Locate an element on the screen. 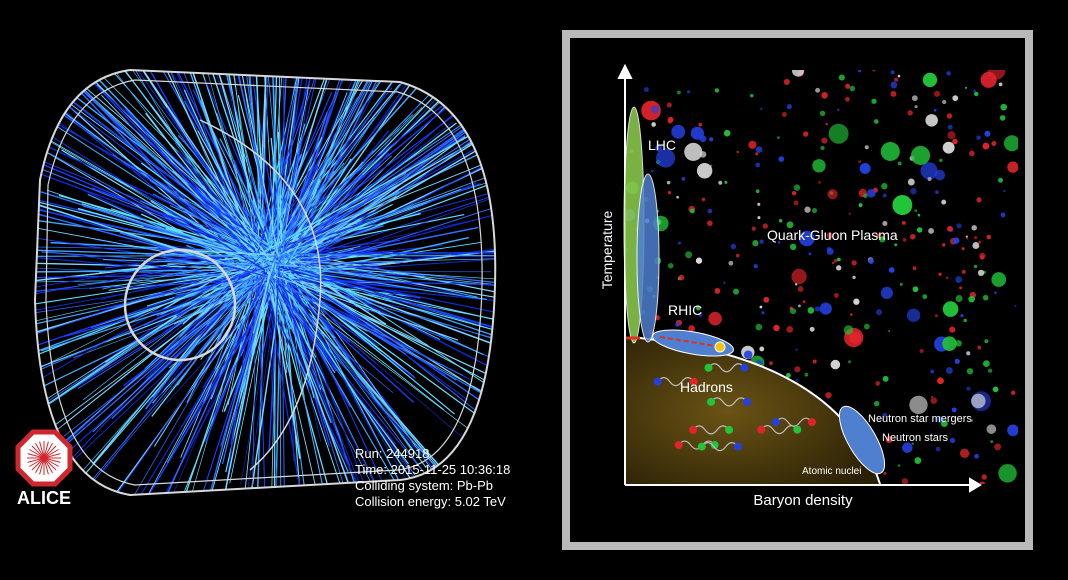 This screenshot has height=580, width=1068. label: Neutron star mergers is located at coordinates (920, 419).